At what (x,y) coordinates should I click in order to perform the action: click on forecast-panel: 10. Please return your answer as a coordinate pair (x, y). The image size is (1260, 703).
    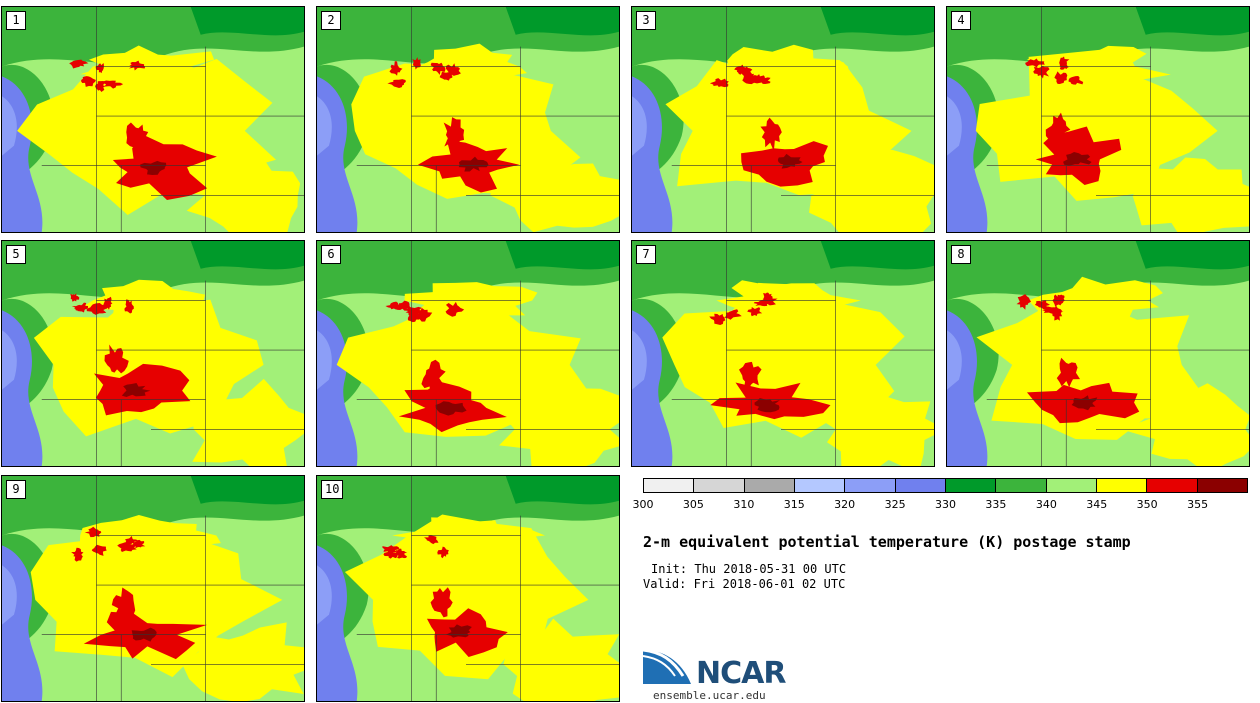
    Looking at the image, I should click on (468, 588).